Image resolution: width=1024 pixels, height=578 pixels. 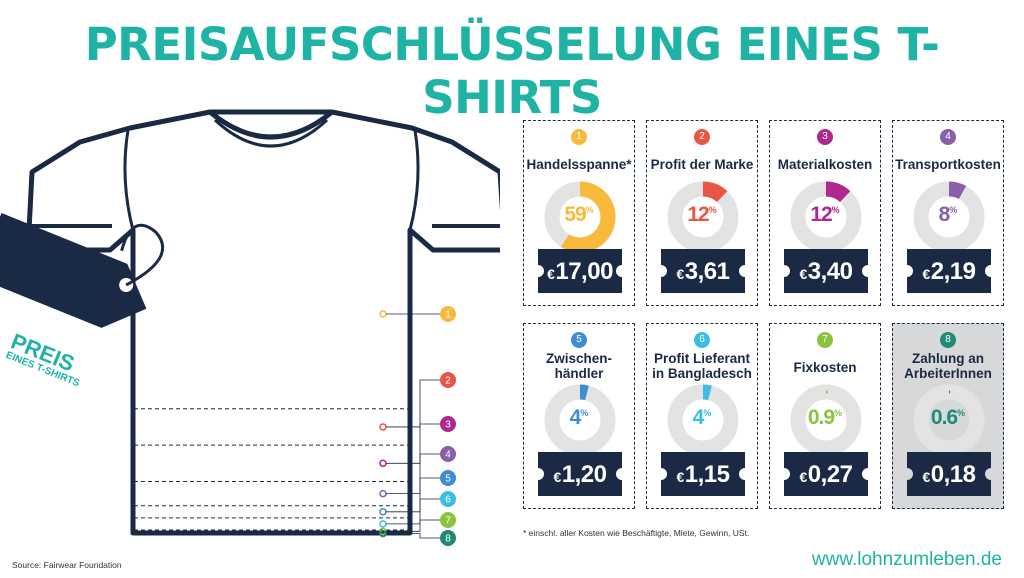 I want to click on price-value: €0,18, so click(x=949, y=474).